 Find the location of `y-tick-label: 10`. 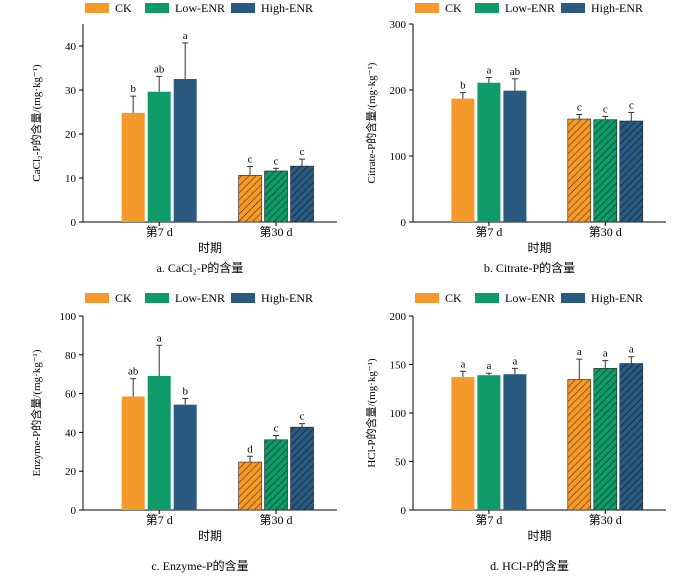

y-tick-label: 10 is located at coordinates (71, 179).